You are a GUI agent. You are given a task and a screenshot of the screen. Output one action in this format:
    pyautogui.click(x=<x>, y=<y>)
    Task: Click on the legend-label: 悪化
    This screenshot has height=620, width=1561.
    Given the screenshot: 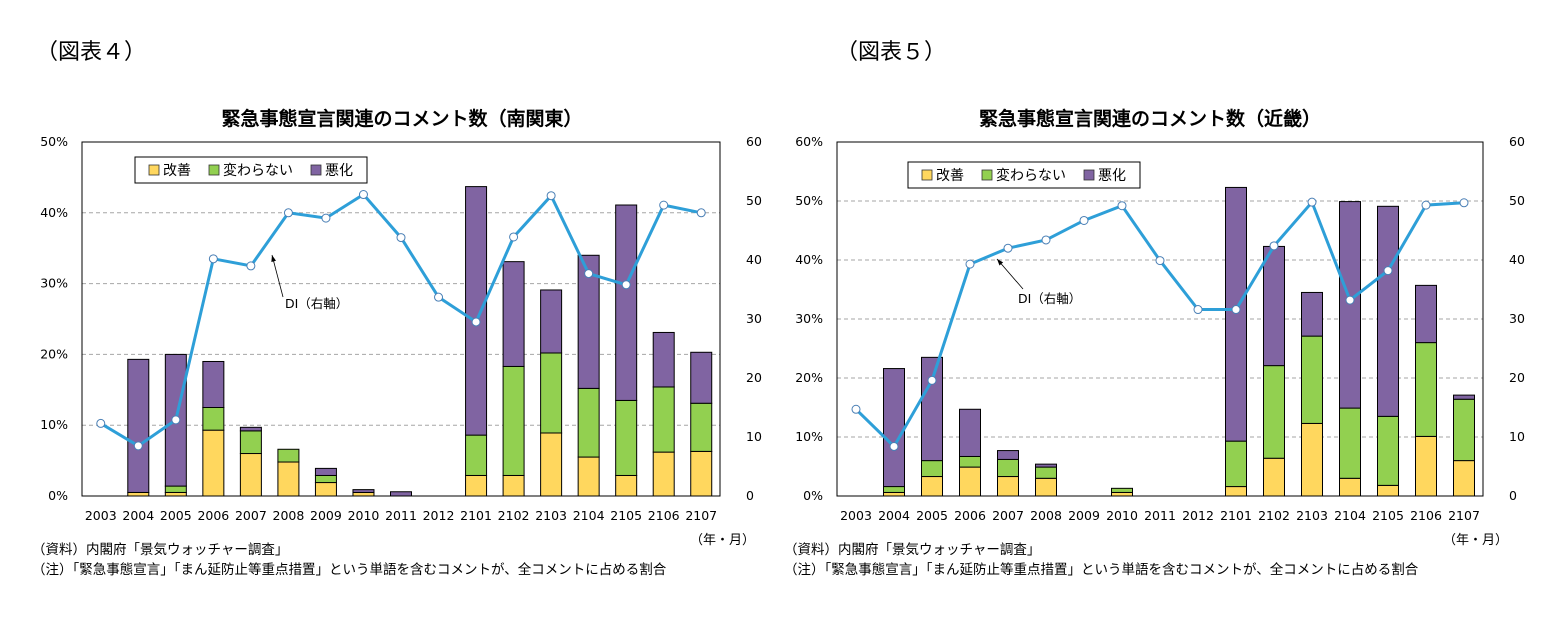 What is the action you would take?
    pyautogui.click(x=339, y=171)
    